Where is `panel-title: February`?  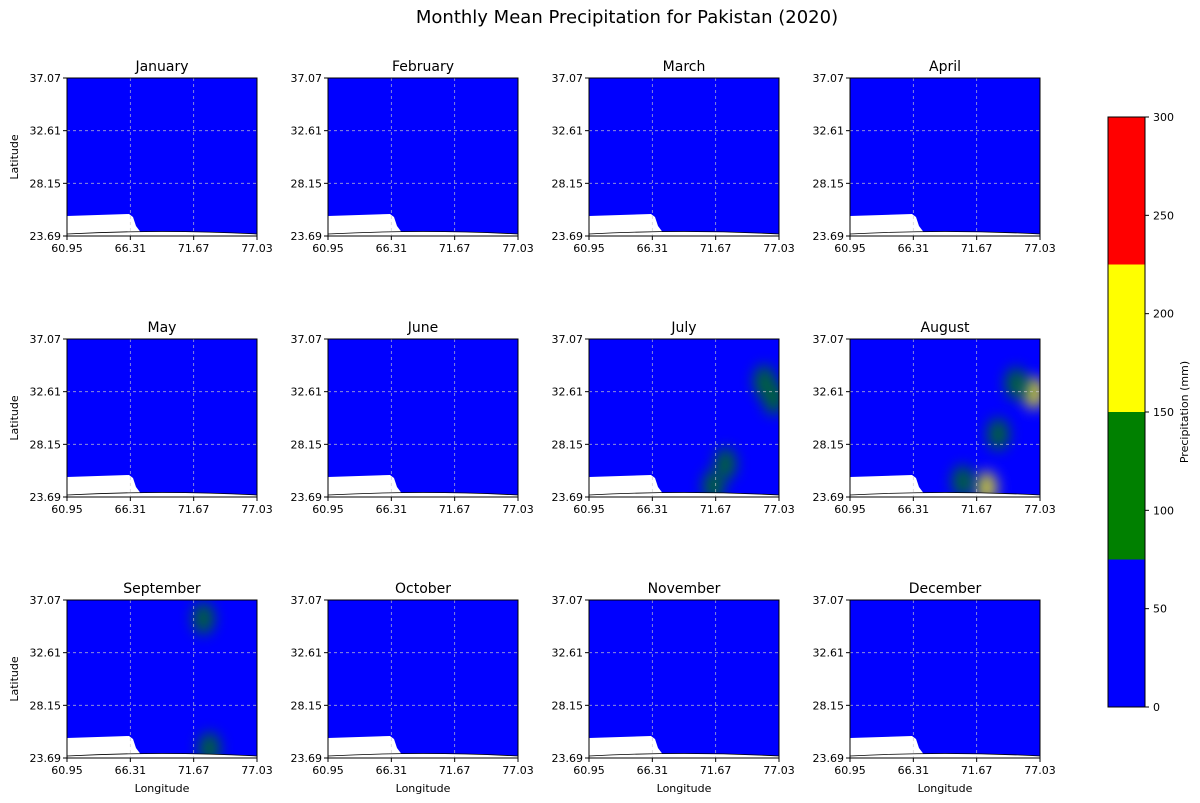 panel-title: February is located at coordinates (423, 67).